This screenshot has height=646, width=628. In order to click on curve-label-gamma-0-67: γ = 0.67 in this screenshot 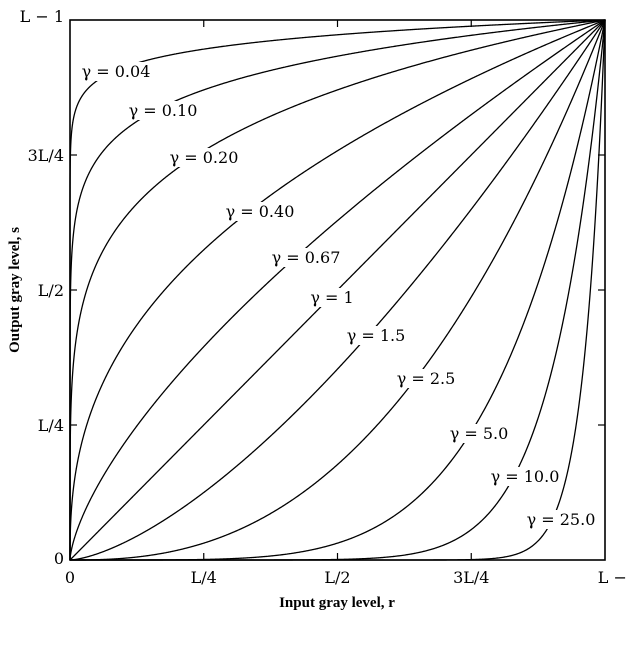, I will do `click(306, 257)`.